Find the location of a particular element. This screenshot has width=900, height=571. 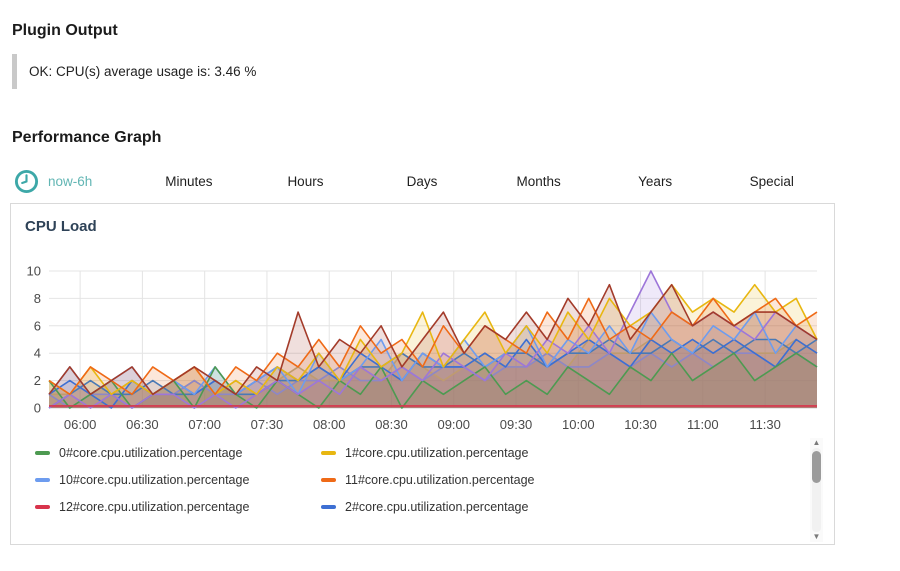

svg-text: 6 is located at coordinates (37, 325).